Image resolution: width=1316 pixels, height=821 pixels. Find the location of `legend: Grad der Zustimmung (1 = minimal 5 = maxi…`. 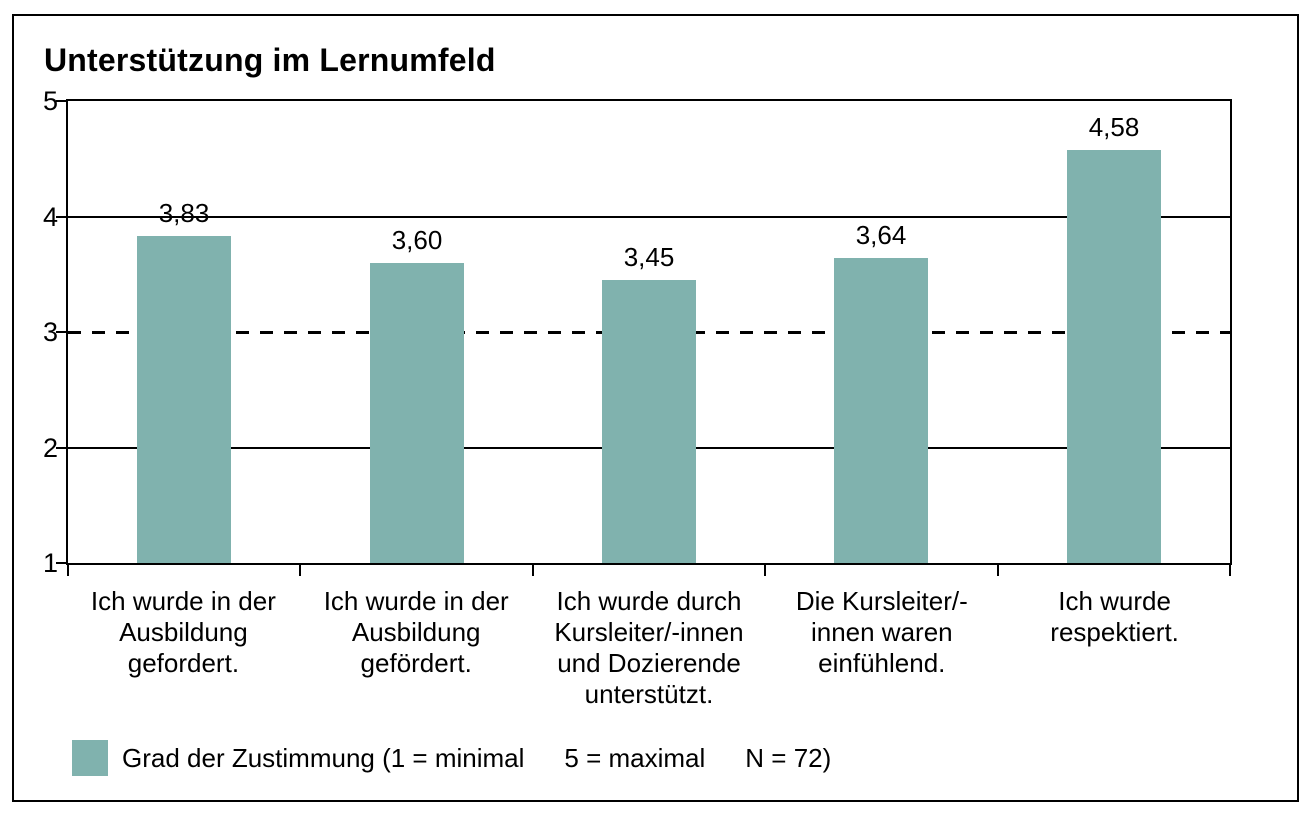

legend: Grad der Zustimmung (1 = minimal 5 = maxi… is located at coordinates (451, 758).